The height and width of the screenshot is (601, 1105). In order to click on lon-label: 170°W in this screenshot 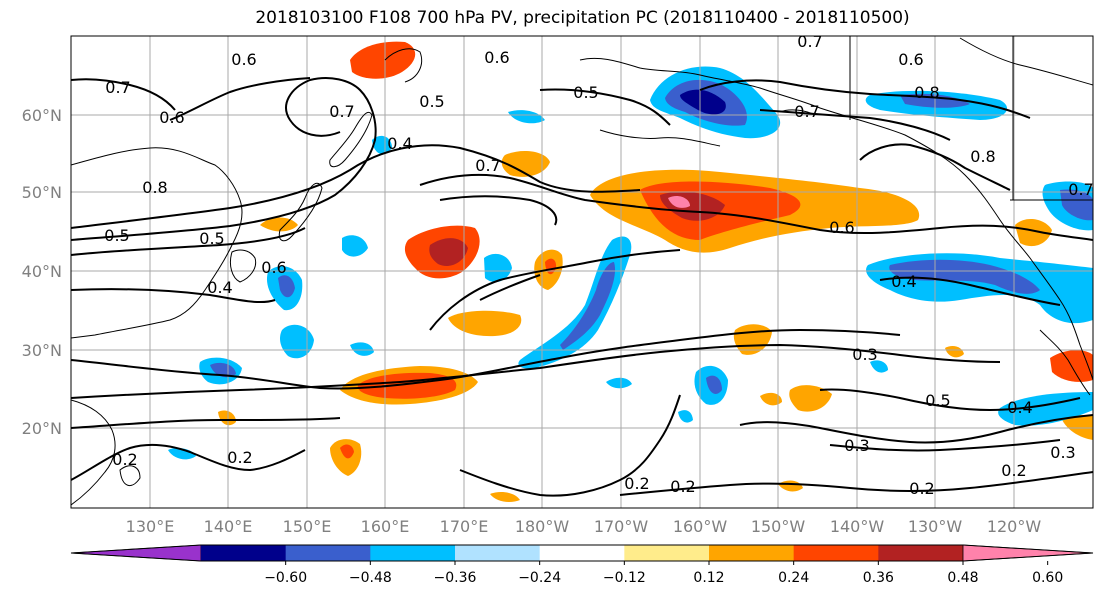, I will do `click(621, 526)`.